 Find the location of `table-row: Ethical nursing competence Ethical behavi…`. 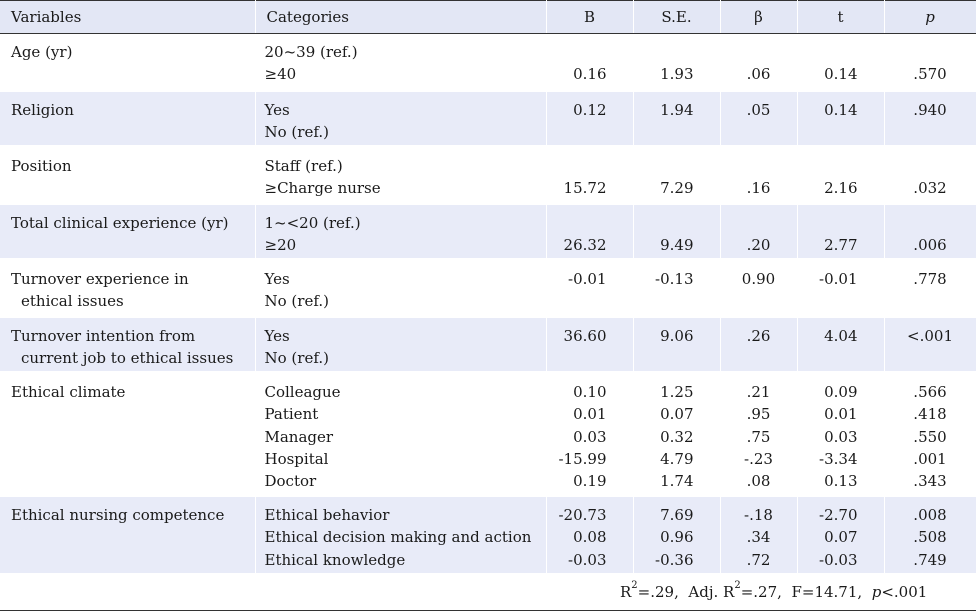

table-row: Ethical nursing competence Ethical behavi… is located at coordinates (488, 535).